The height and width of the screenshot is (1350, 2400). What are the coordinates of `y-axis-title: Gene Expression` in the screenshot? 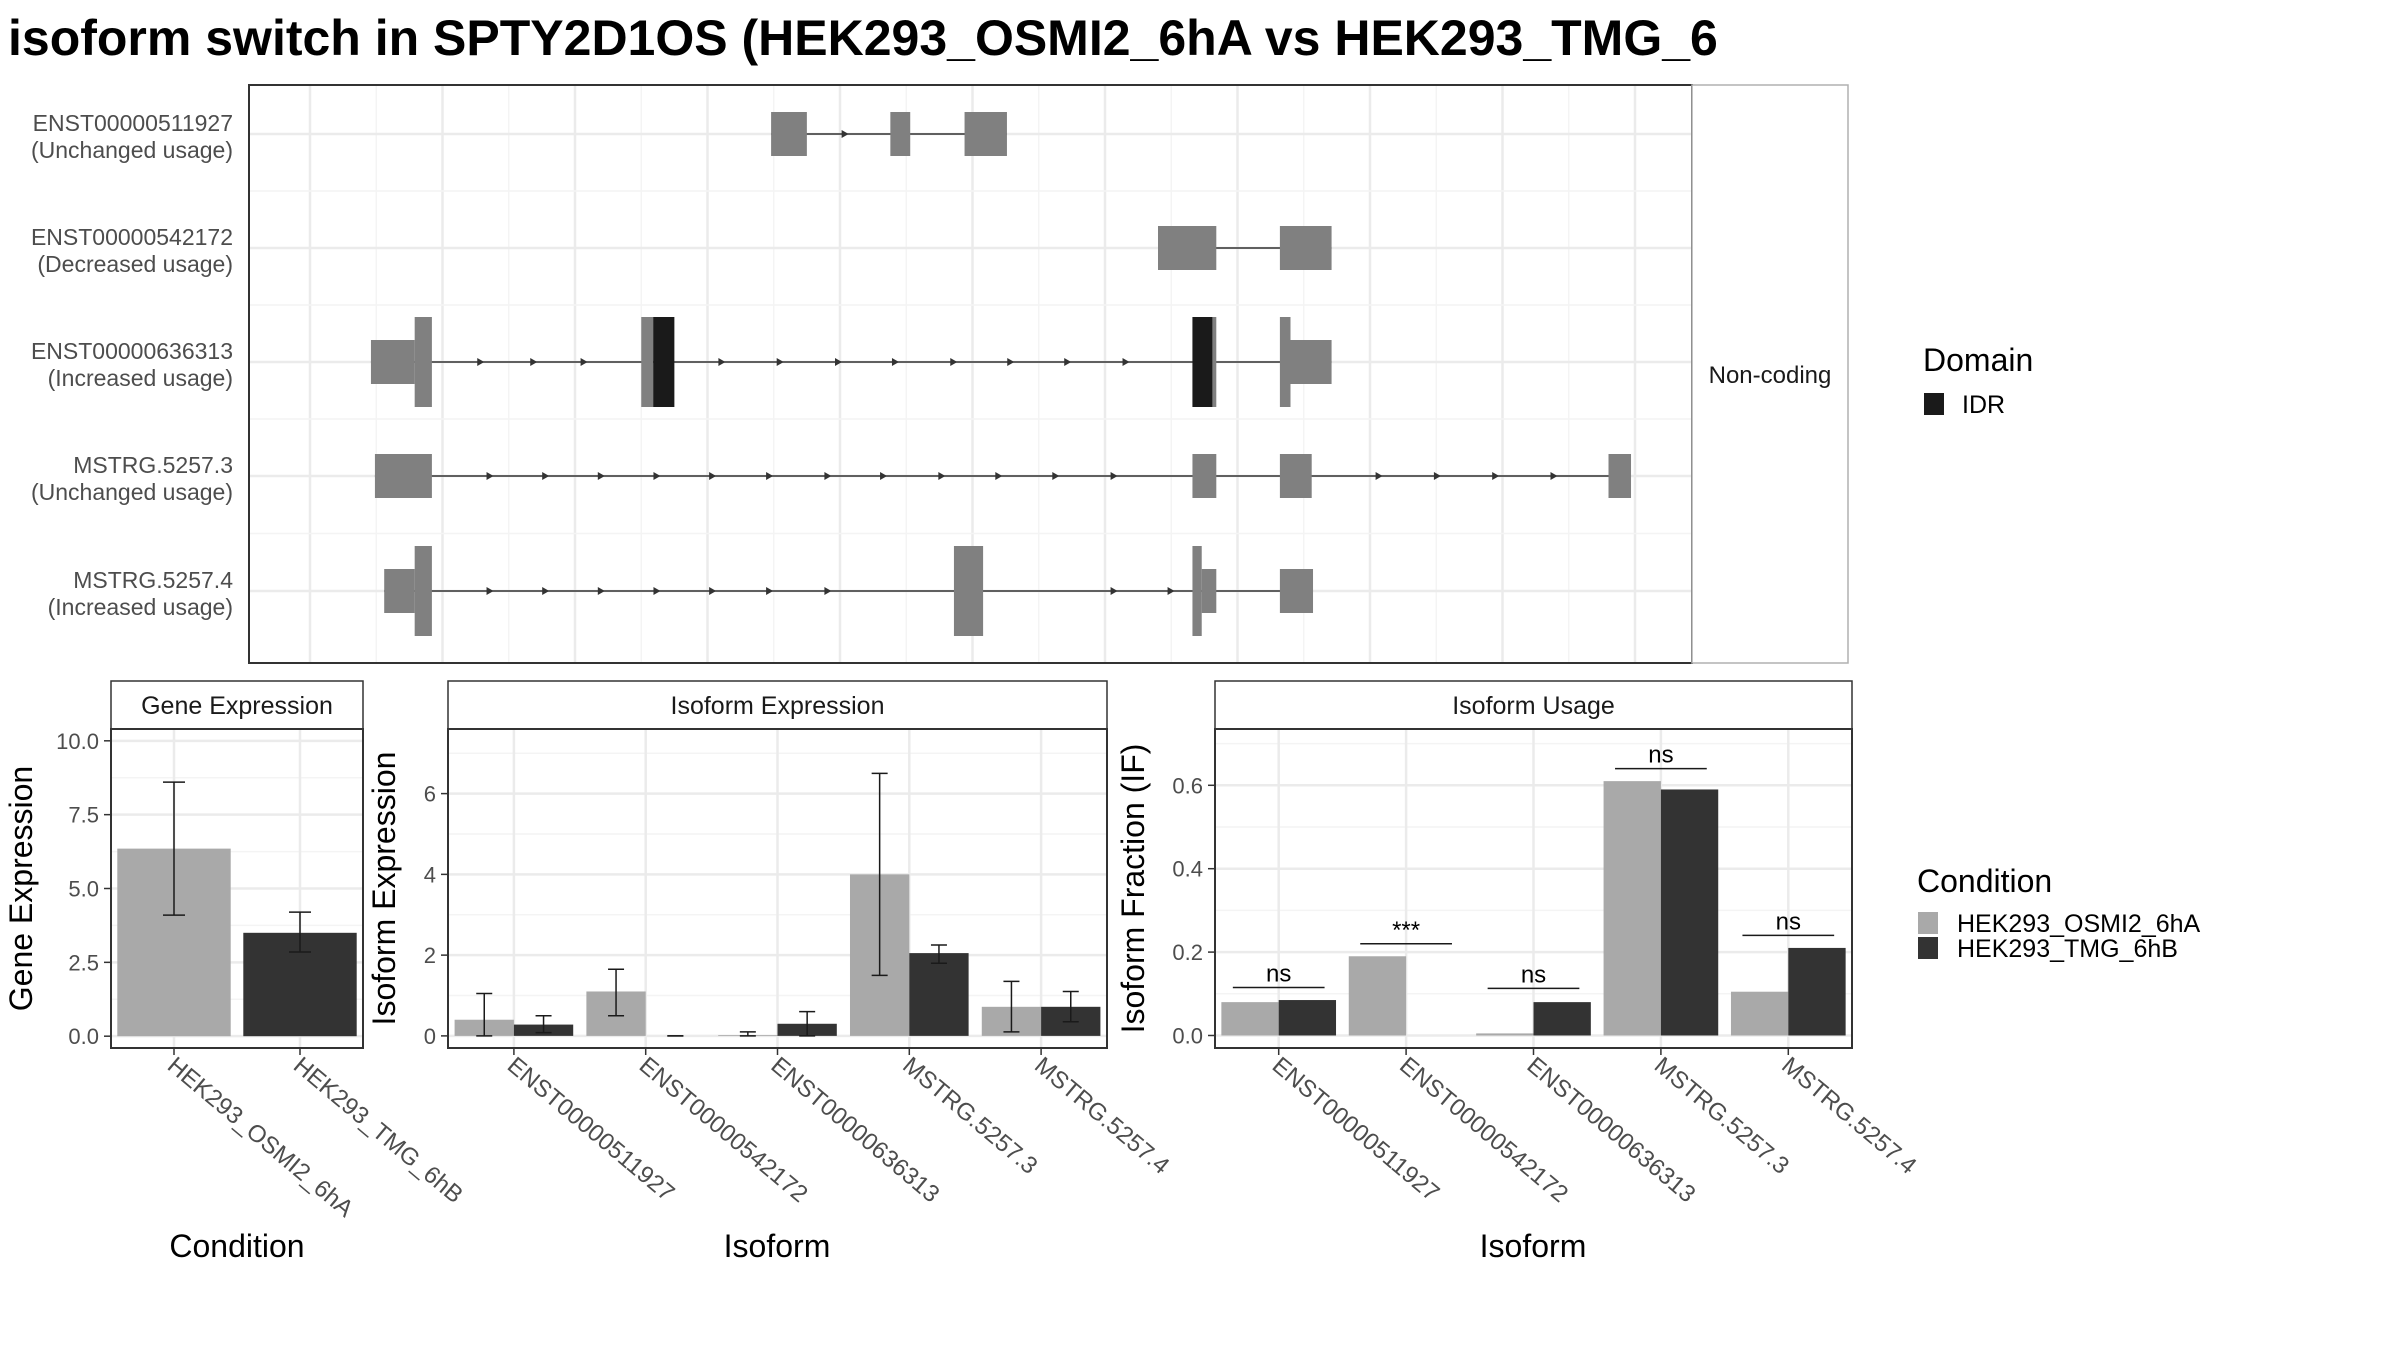 It's located at (21, 888).